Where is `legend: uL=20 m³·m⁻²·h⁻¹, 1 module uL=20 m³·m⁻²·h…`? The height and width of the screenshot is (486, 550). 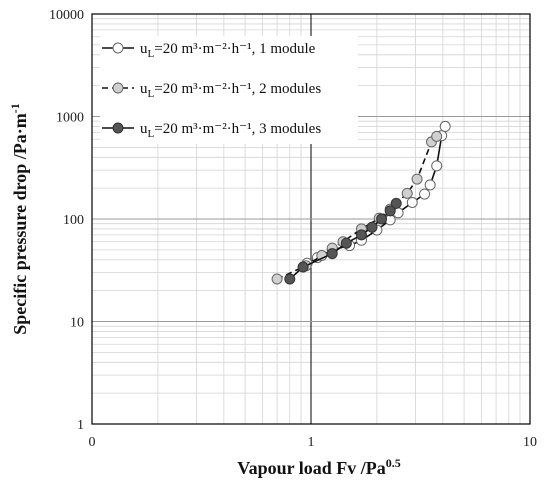
legend: uL=20 m³·m⁻²·h⁻¹, 1 module uL=20 m³·m⁻²·h… is located at coordinates (229, 90).